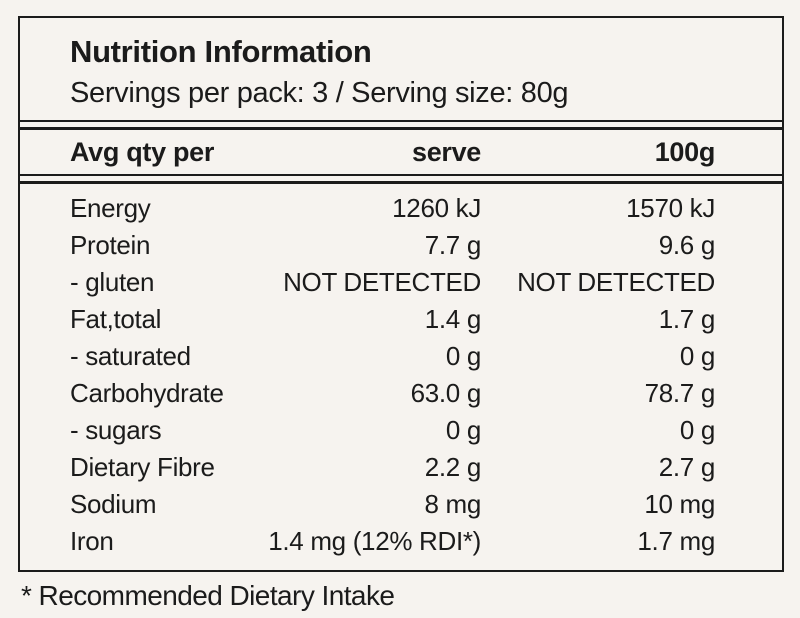  I want to click on table-row: Energy 1260 kJ 1570 kJ, so click(401, 208).